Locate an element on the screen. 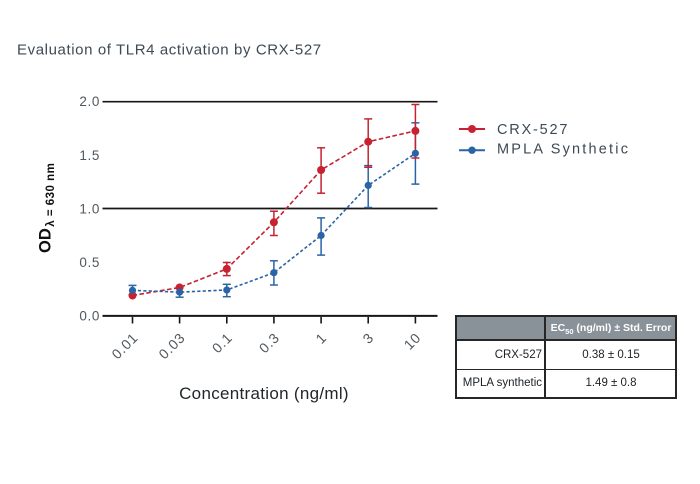 The width and height of the screenshot is (700, 484). svg-text: 1.0 is located at coordinates (89, 208).